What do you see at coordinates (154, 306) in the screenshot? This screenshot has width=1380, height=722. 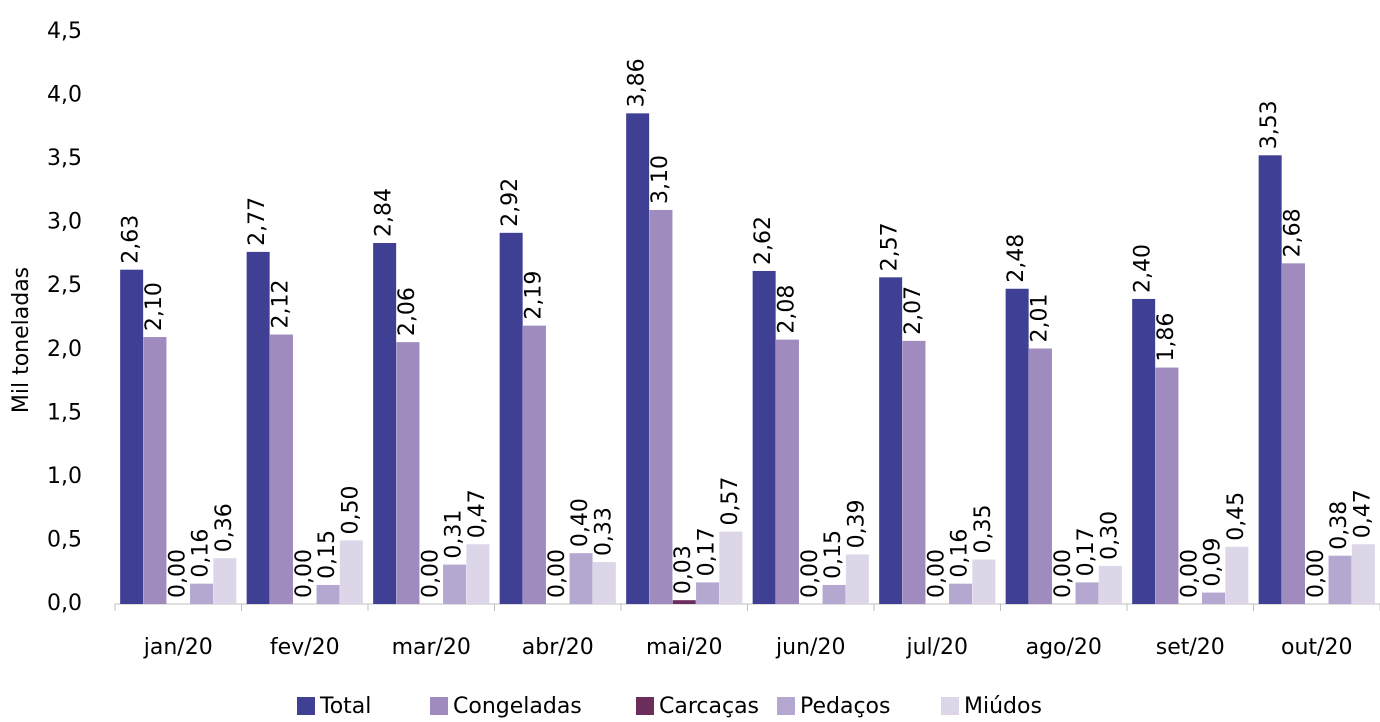 I see `value-label: 2,10` at bounding box center [154, 306].